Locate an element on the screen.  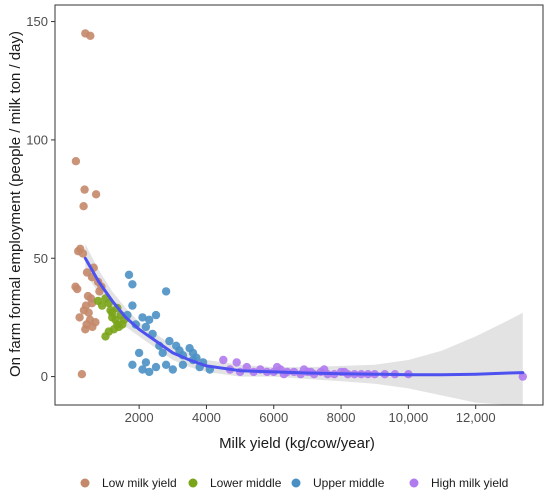
y-tick-label: 50 is located at coordinates (41, 258).